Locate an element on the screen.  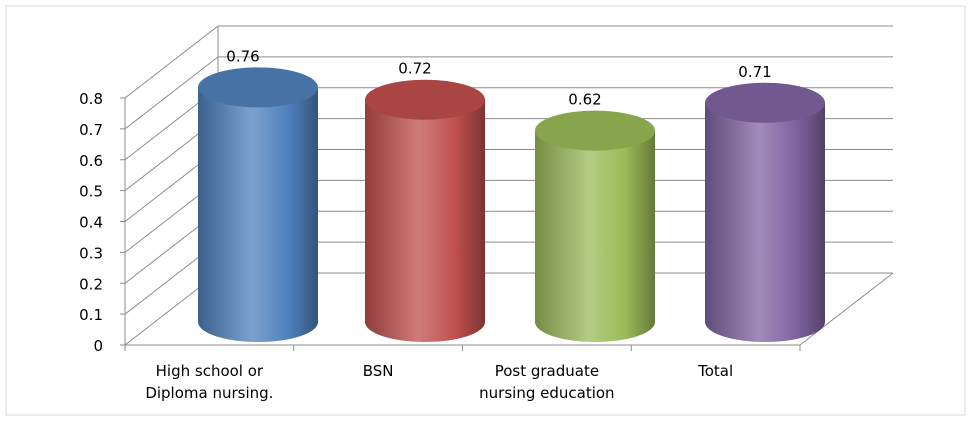
category-label: Diploma nursing. is located at coordinates (209, 393).